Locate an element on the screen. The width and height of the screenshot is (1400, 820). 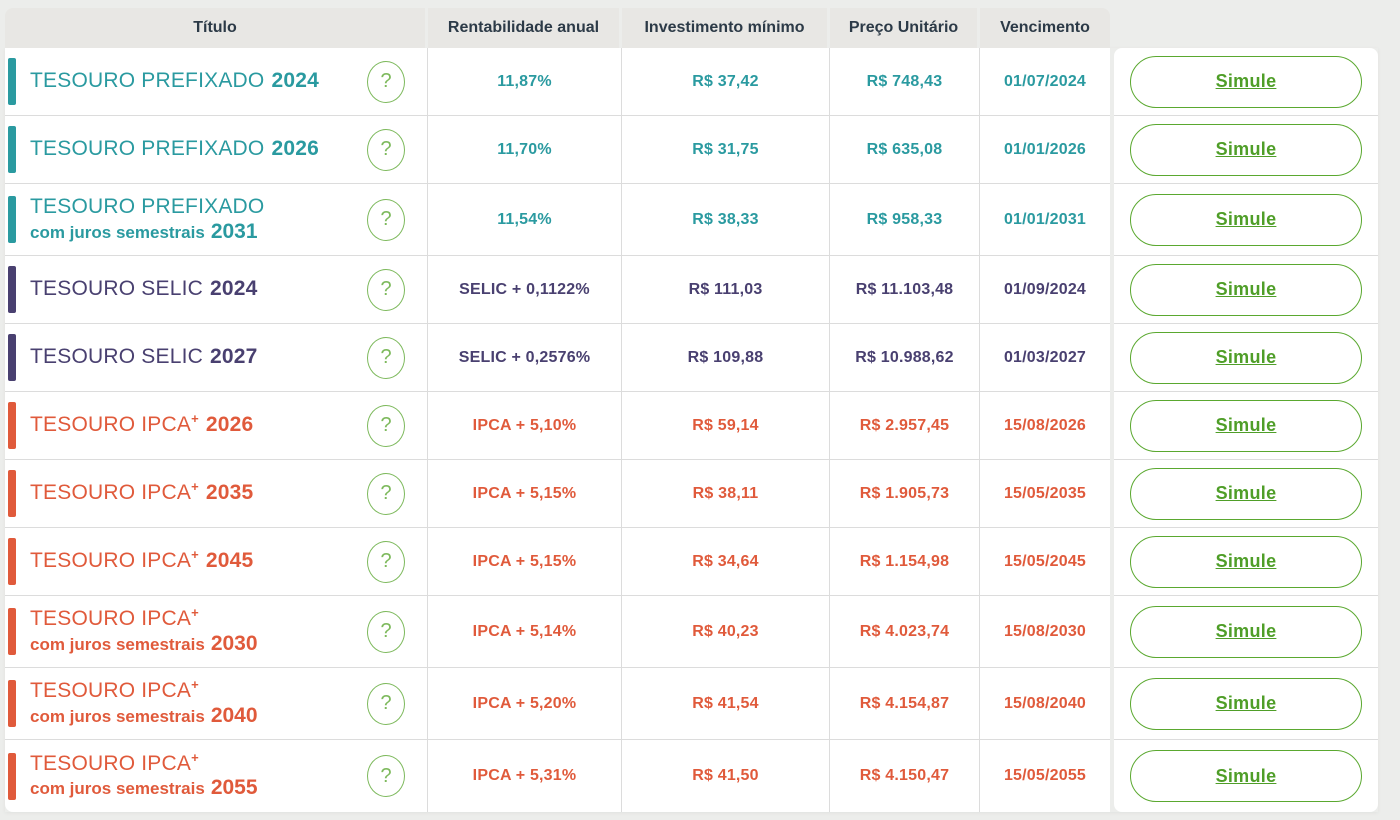
bond-title: TESOURO SELIC 2024 is located at coordinates (198, 289).